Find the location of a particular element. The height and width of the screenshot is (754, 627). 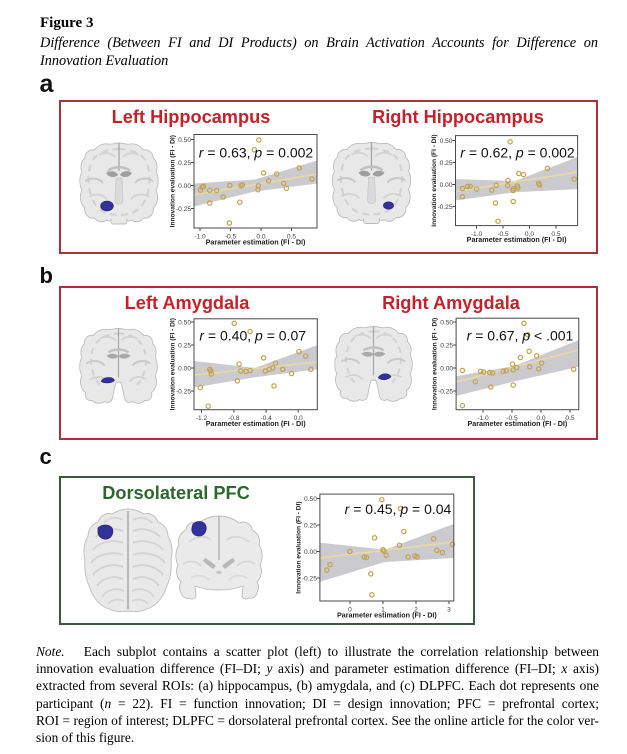

svg-text: 0 is located at coordinates (350, 610).